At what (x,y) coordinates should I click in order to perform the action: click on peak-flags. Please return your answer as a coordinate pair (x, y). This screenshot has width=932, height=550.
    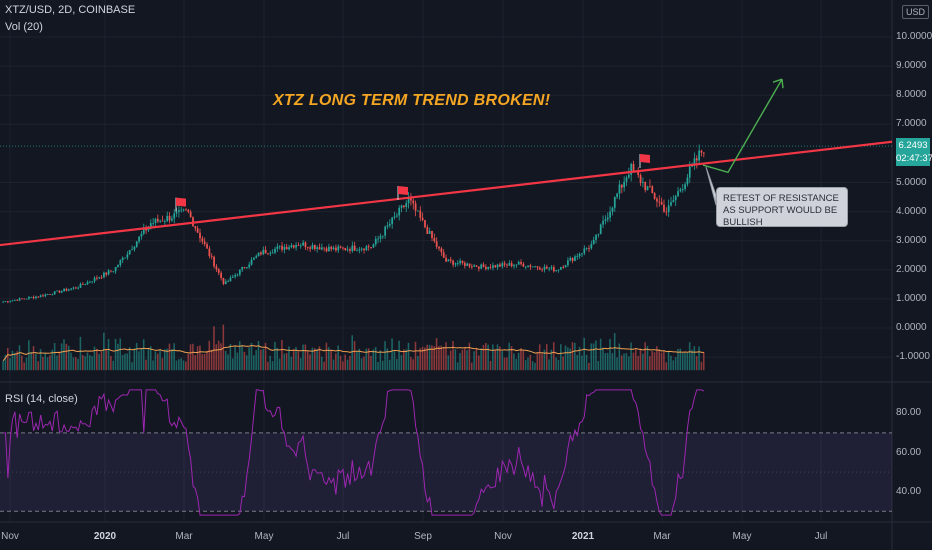
    Looking at the image, I should click on (412, 182).